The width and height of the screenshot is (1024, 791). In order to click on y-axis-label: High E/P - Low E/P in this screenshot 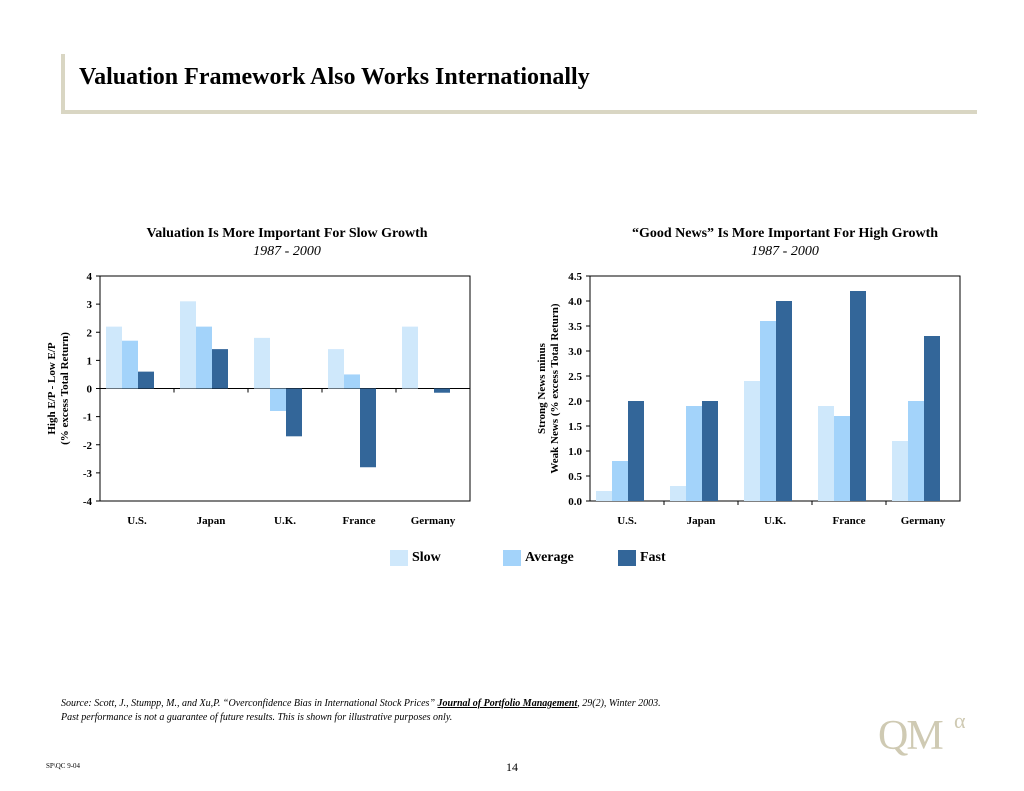, I will do `click(52, 388)`.